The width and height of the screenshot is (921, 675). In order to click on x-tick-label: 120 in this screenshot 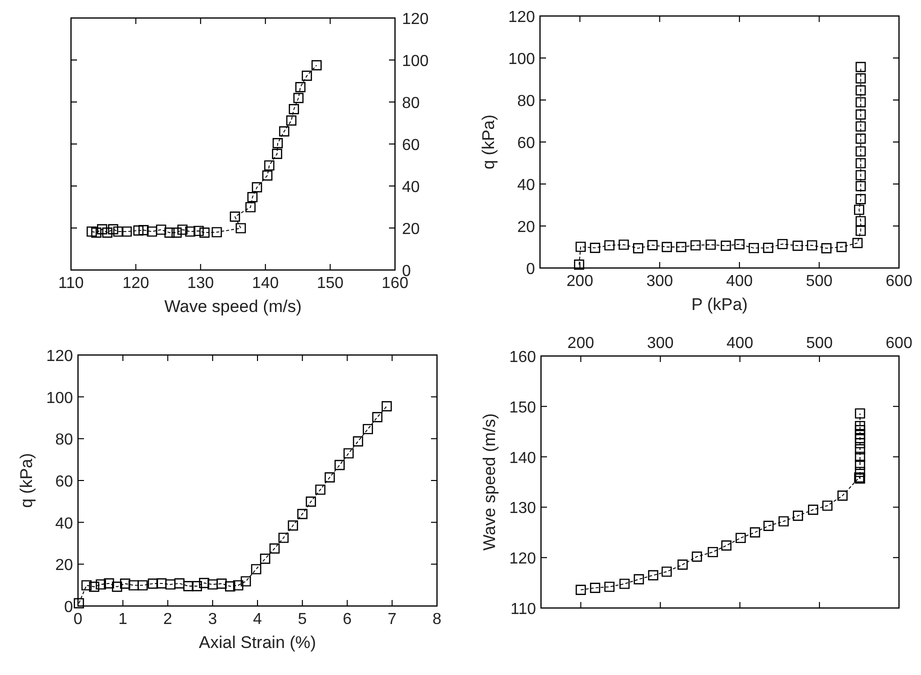, I will do `click(136, 283)`.